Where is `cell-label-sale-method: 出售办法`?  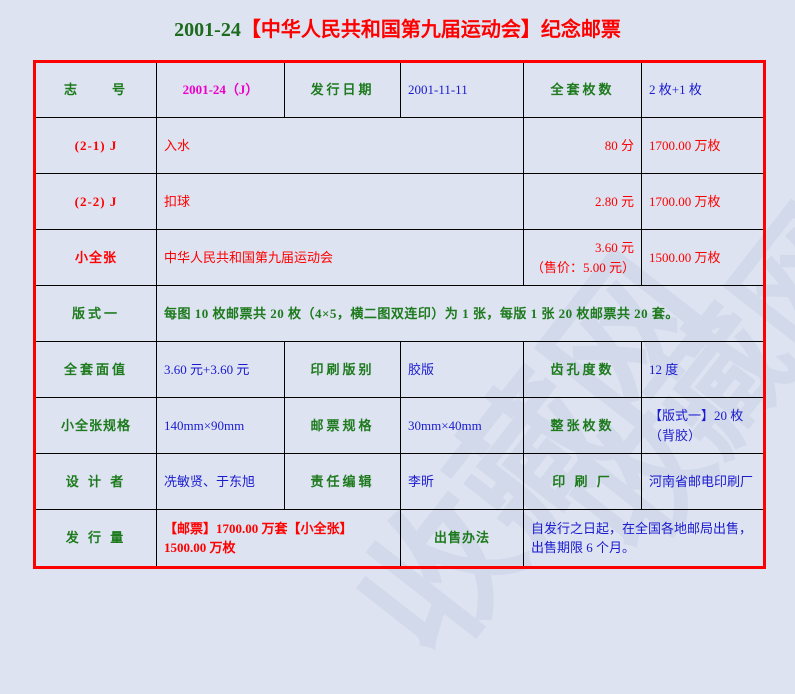
cell-label-sale-method: 出售办法 is located at coordinates (462, 538).